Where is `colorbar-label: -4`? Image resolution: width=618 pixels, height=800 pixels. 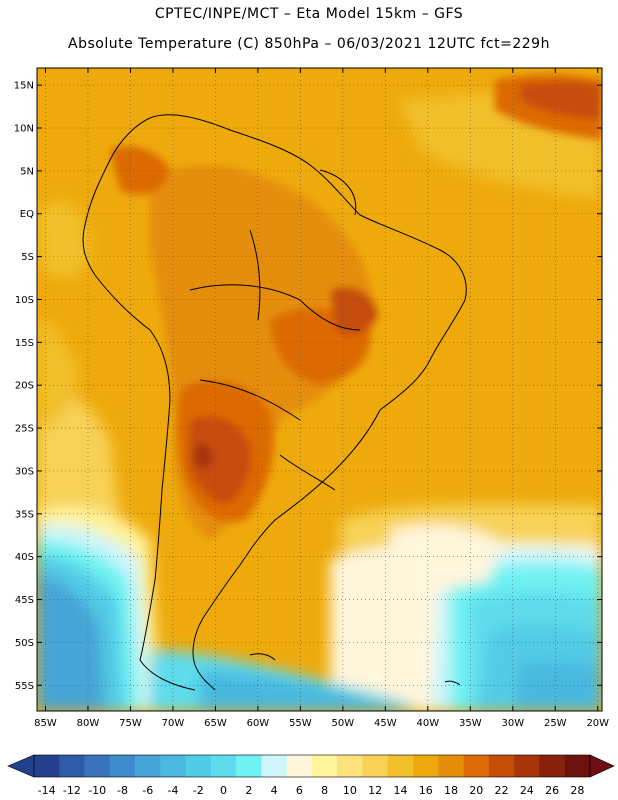
colorbar-label: -4 is located at coordinates (173, 790).